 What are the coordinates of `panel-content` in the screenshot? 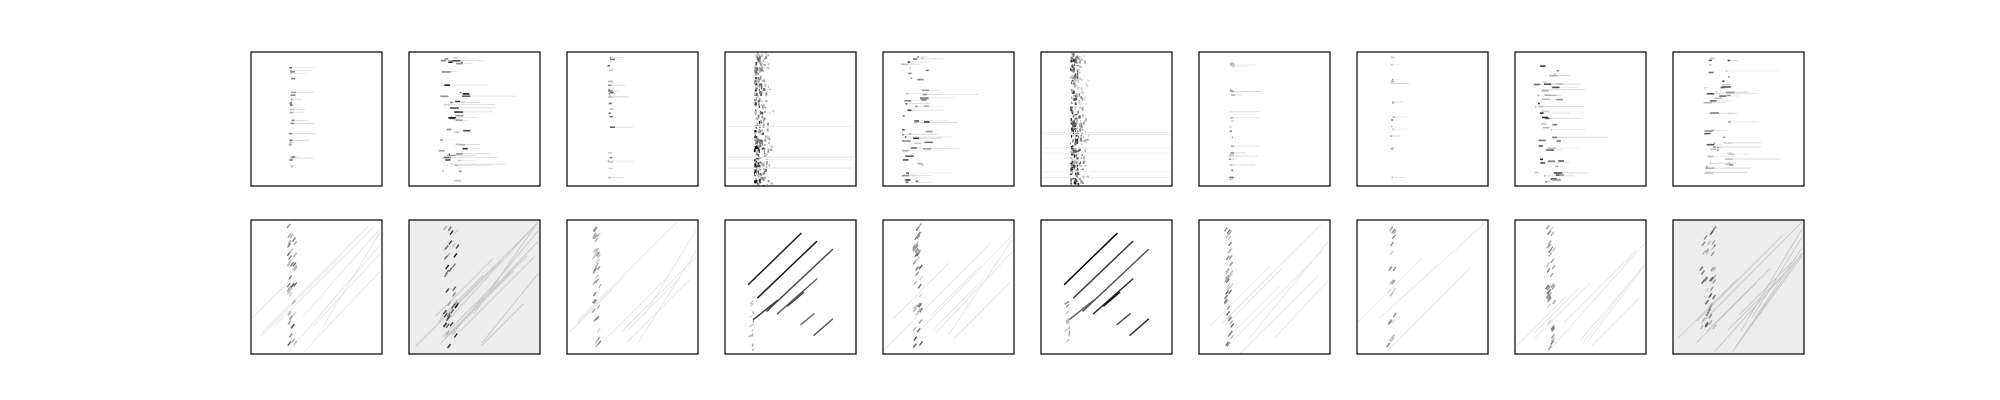 It's located at (1580, 119).